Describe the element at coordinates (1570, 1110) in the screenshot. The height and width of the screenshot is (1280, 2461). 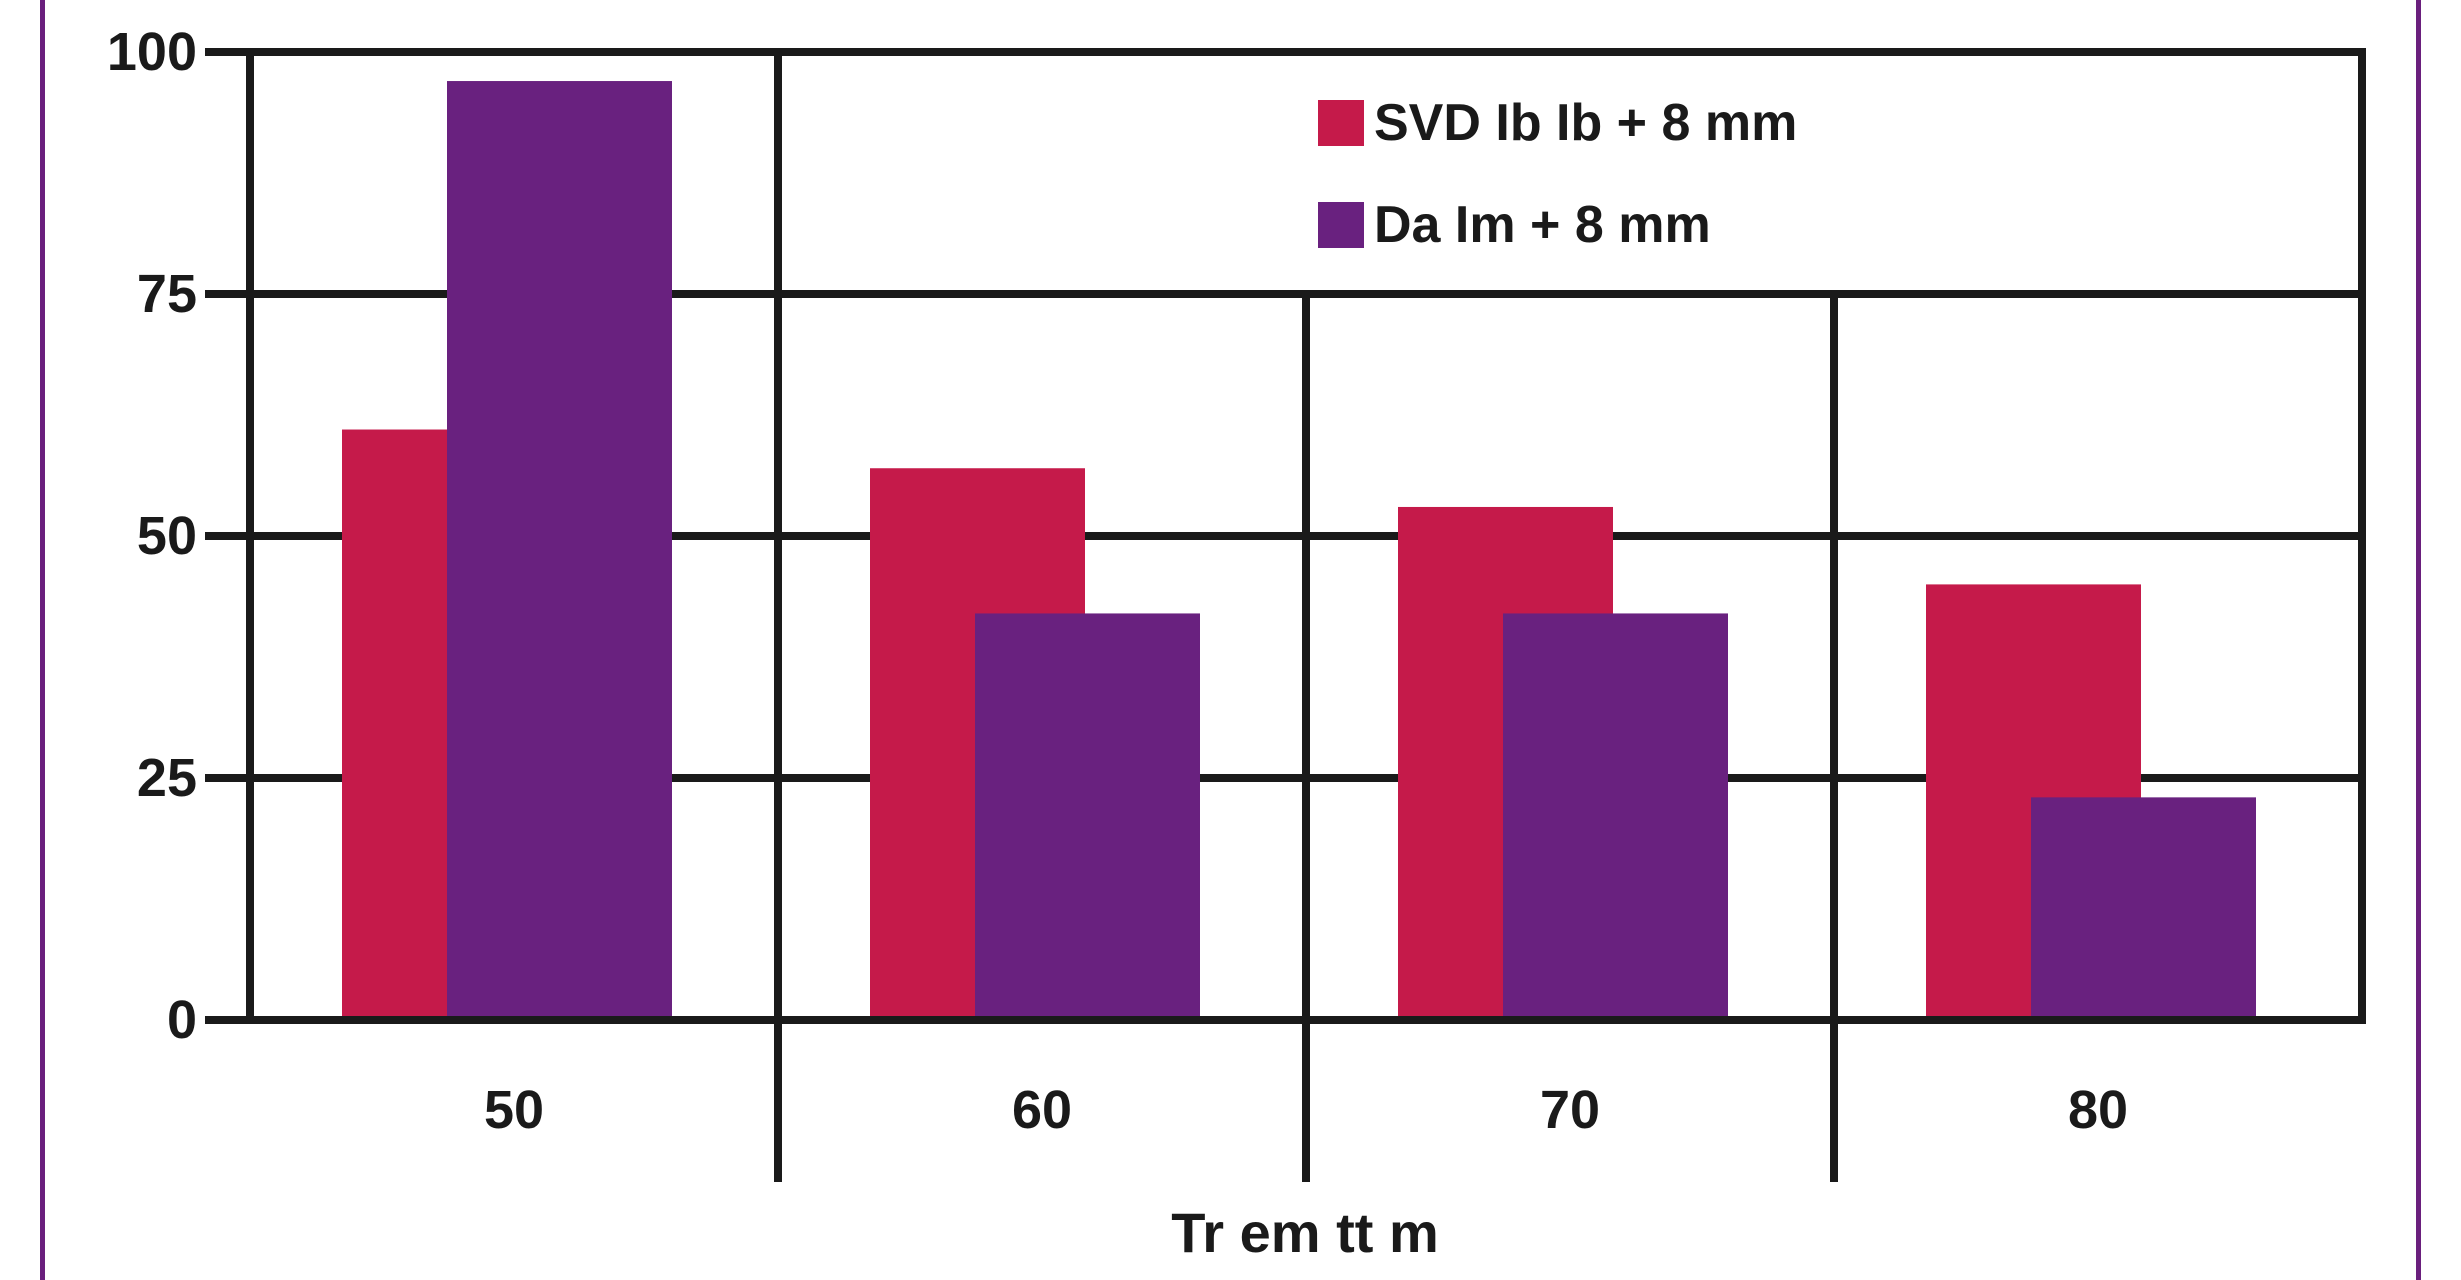
I see `x-tick-label: 70` at that location.